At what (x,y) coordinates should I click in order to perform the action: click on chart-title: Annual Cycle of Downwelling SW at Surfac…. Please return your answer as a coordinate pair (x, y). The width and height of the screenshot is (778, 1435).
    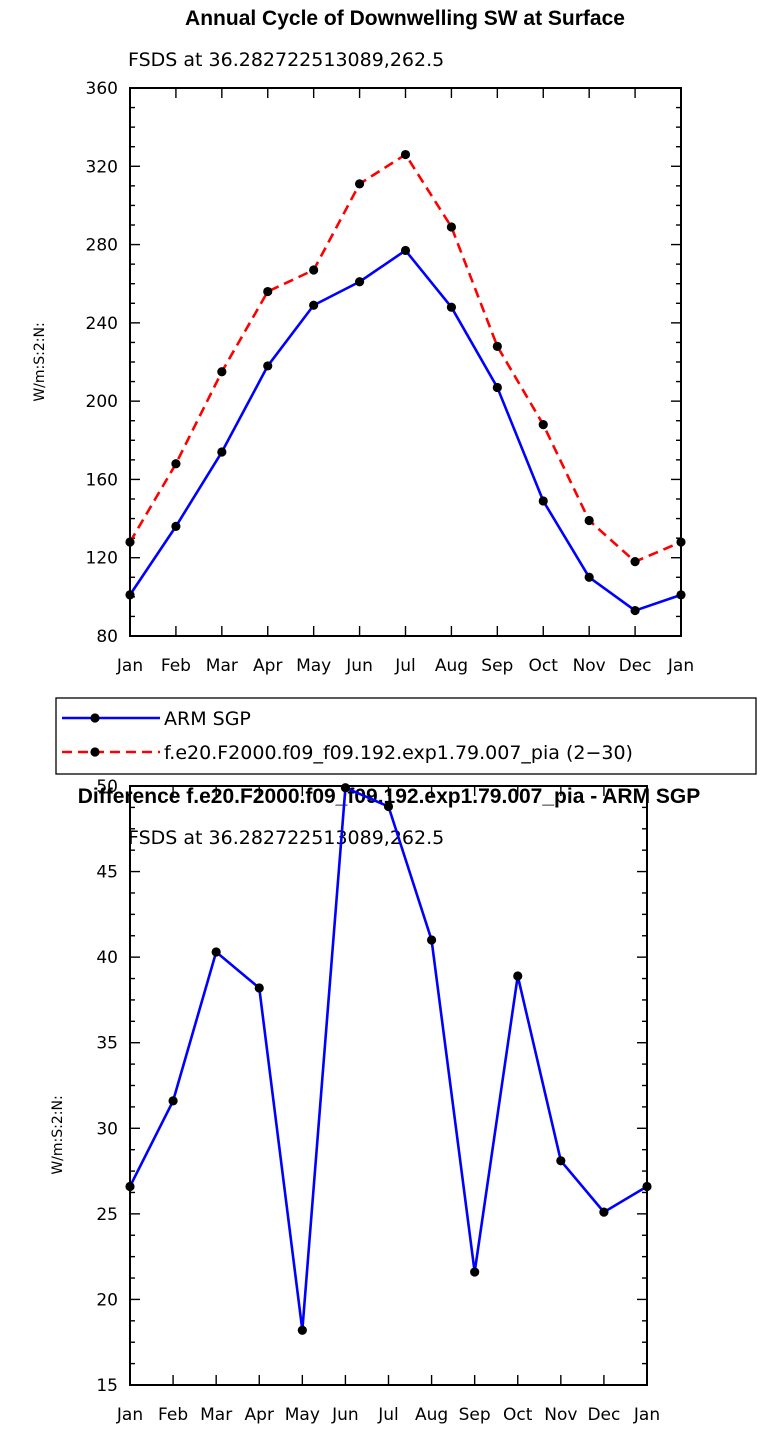
    Looking at the image, I should click on (405, 18).